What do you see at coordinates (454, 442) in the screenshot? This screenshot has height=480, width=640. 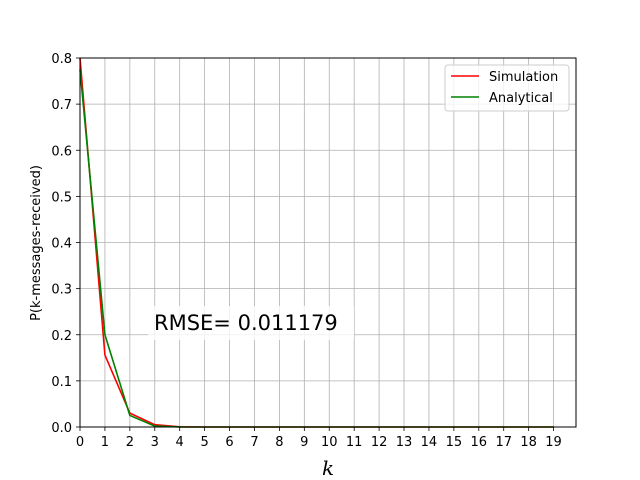 I see `x-tick-label: 15` at bounding box center [454, 442].